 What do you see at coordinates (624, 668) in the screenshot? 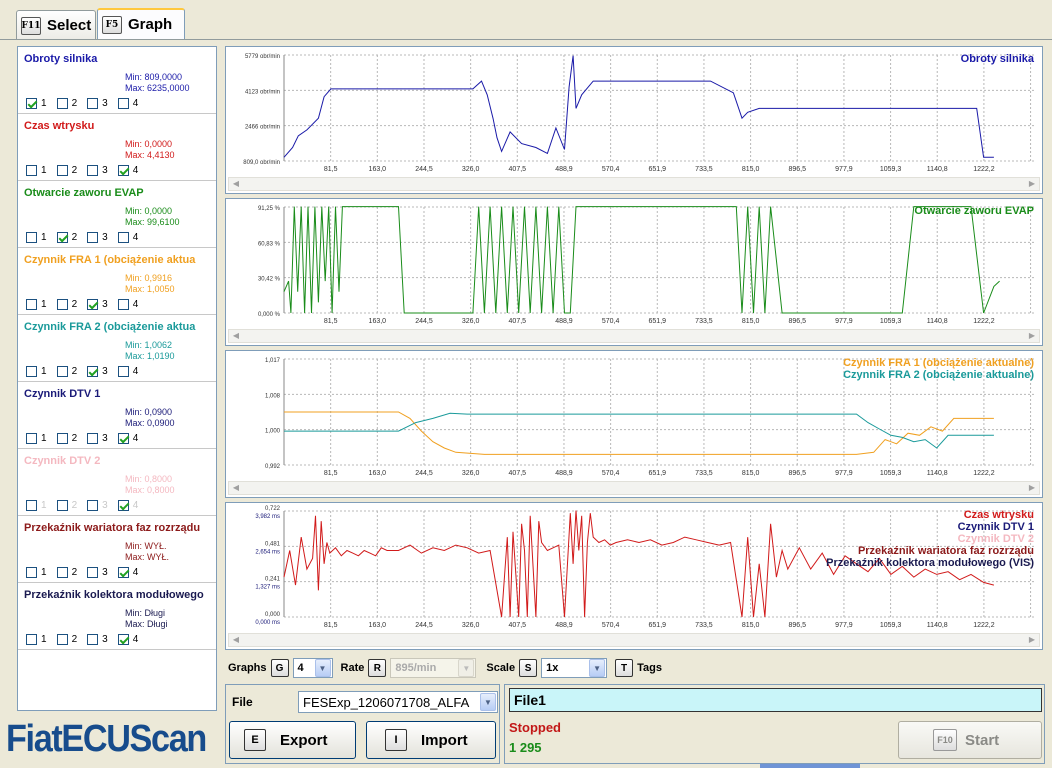
I see `tags-key-button: T` at bounding box center [624, 668].